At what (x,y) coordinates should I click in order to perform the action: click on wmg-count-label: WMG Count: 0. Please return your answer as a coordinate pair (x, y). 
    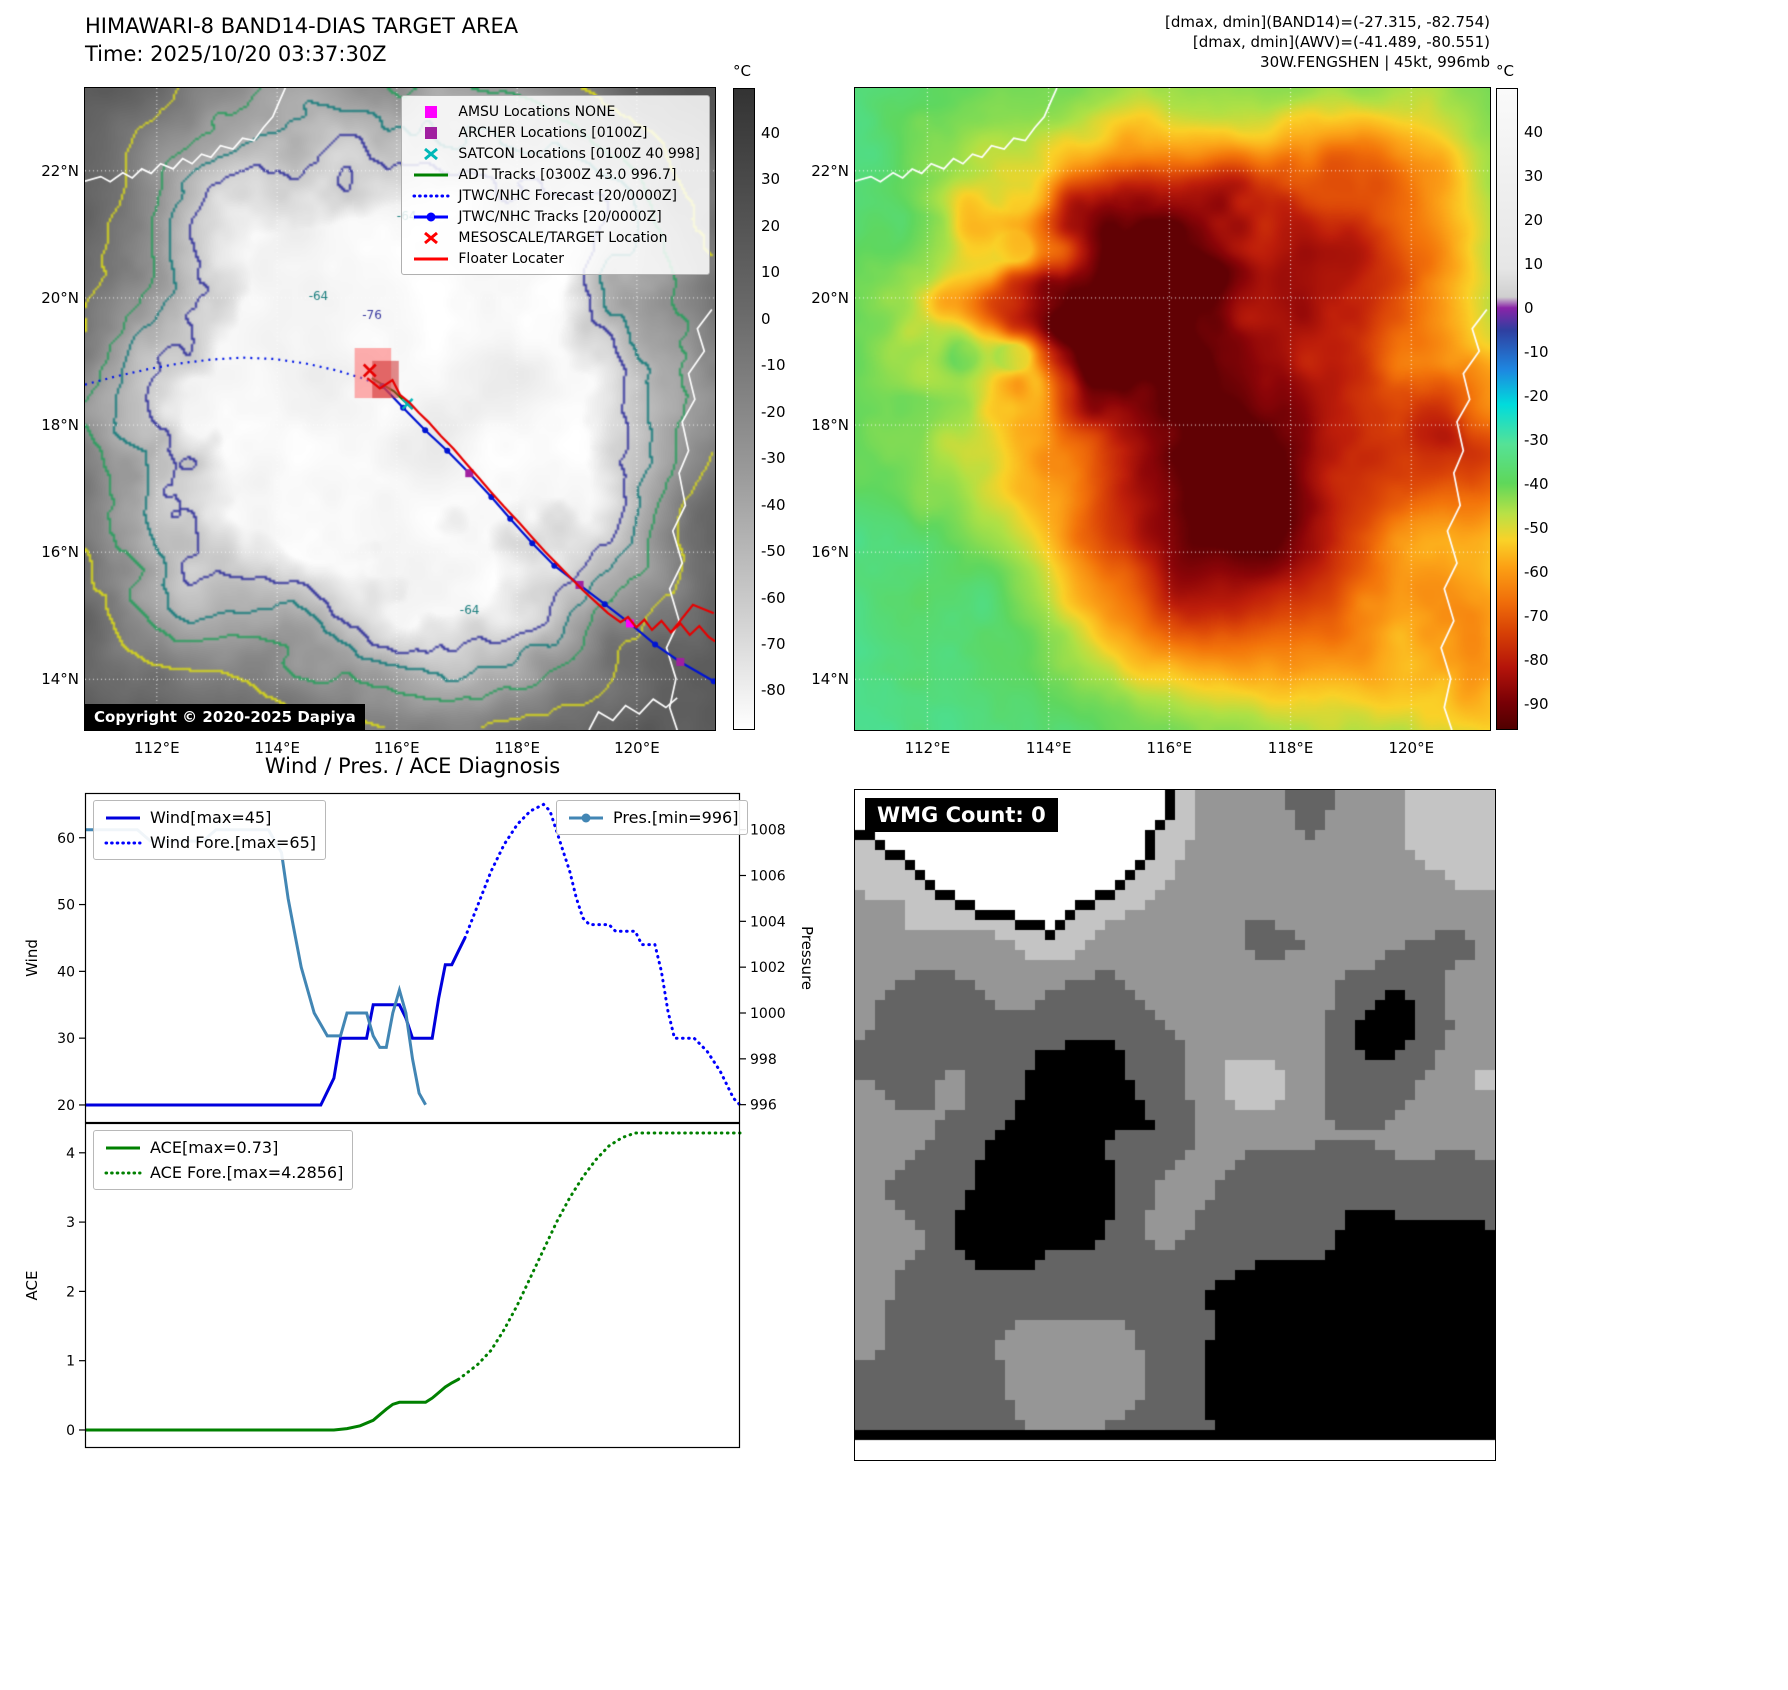
    Looking at the image, I should click on (961, 815).